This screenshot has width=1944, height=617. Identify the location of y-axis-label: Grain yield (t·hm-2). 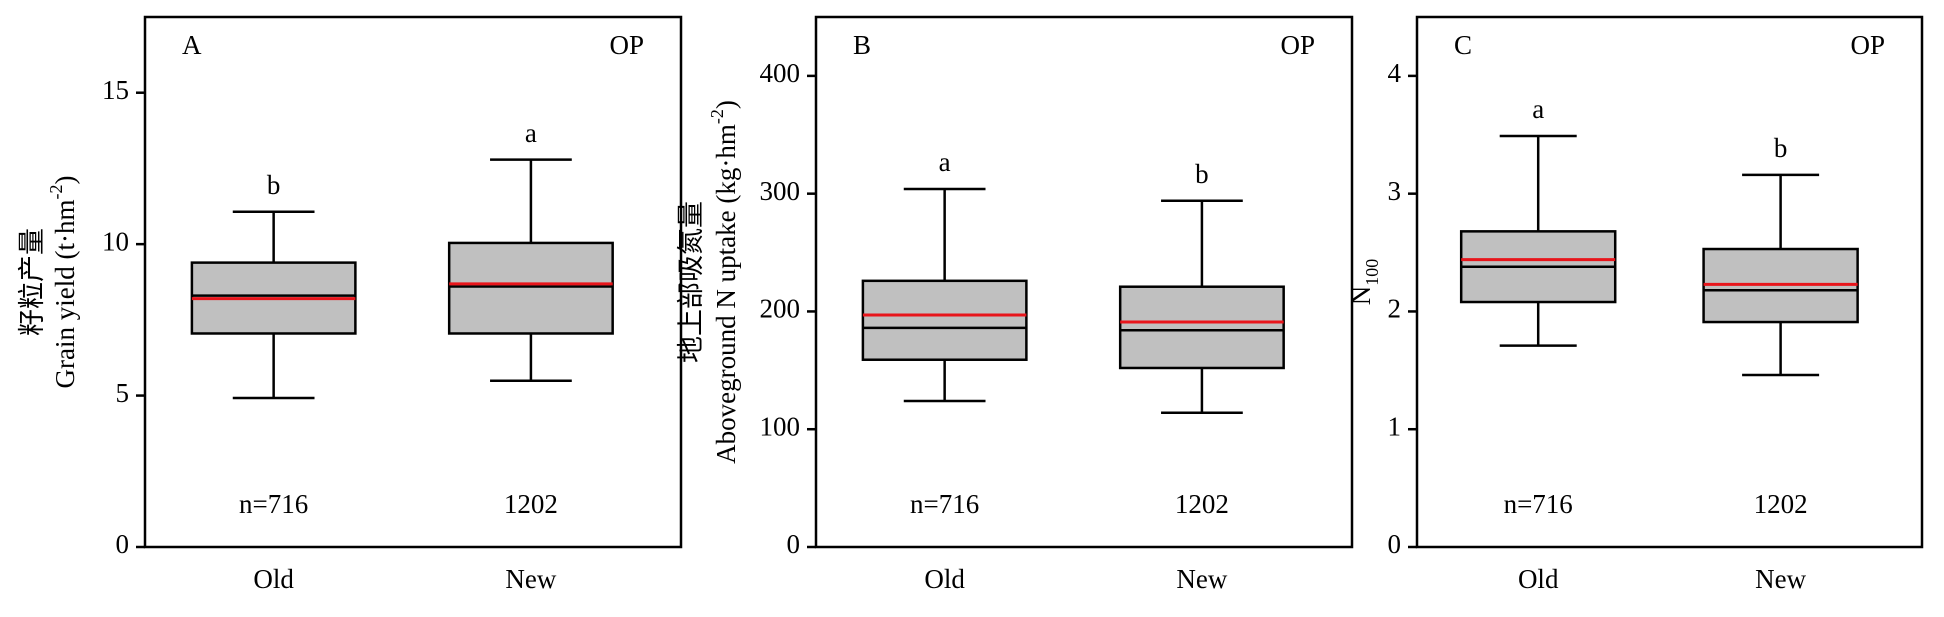
(63, 282).